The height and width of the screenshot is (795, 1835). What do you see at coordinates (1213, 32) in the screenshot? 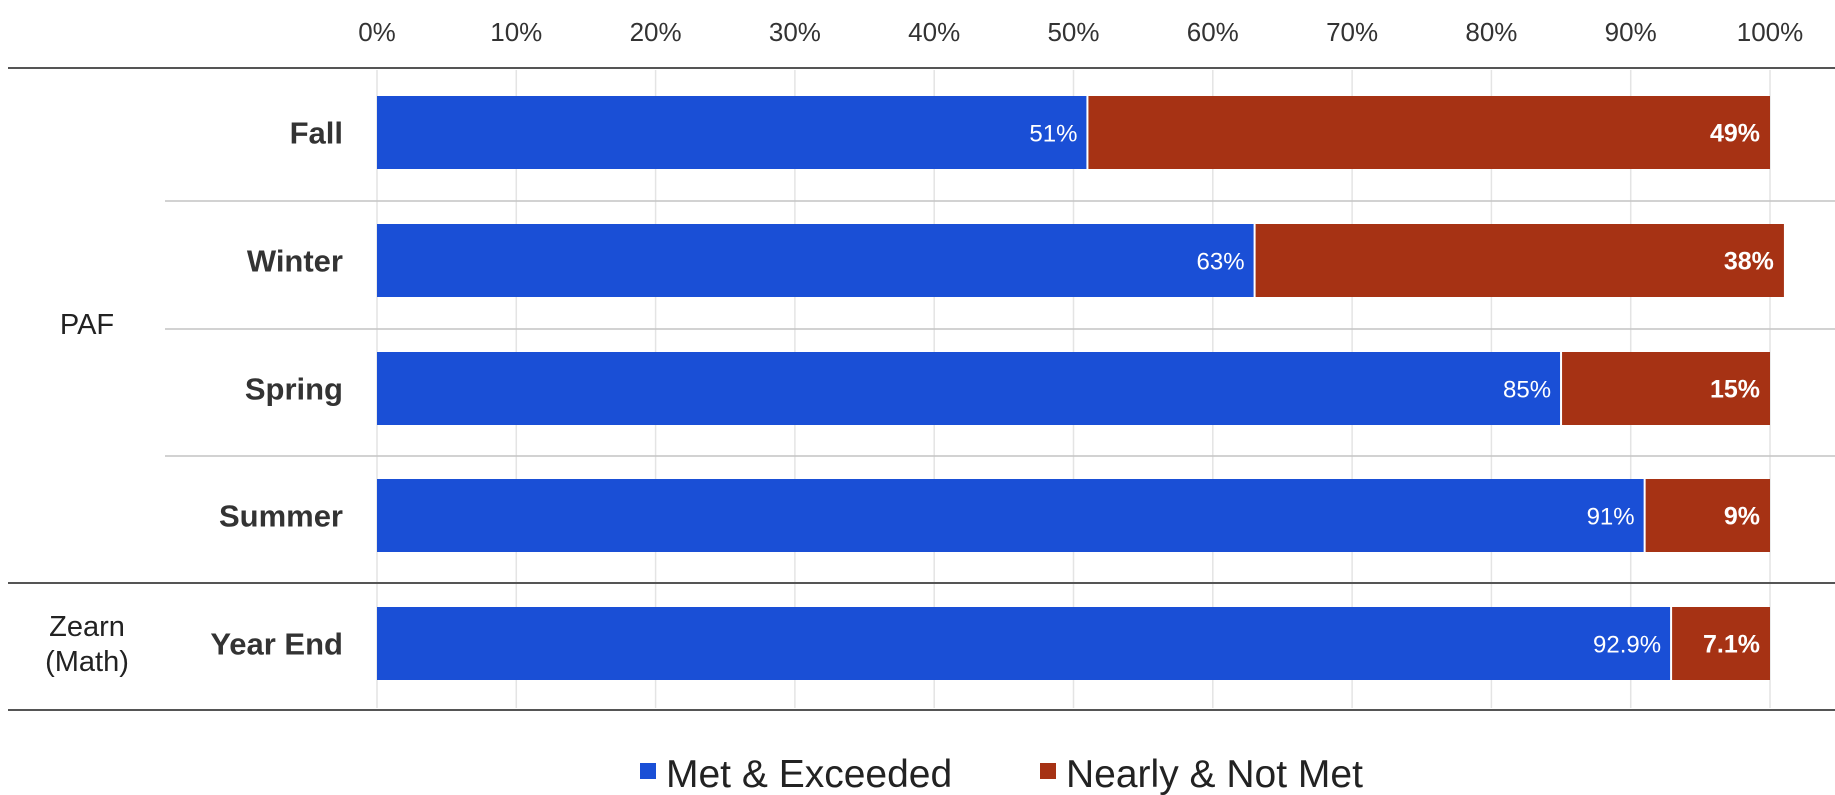
I see `x-tick-label: 60%` at bounding box center [1213, 32].